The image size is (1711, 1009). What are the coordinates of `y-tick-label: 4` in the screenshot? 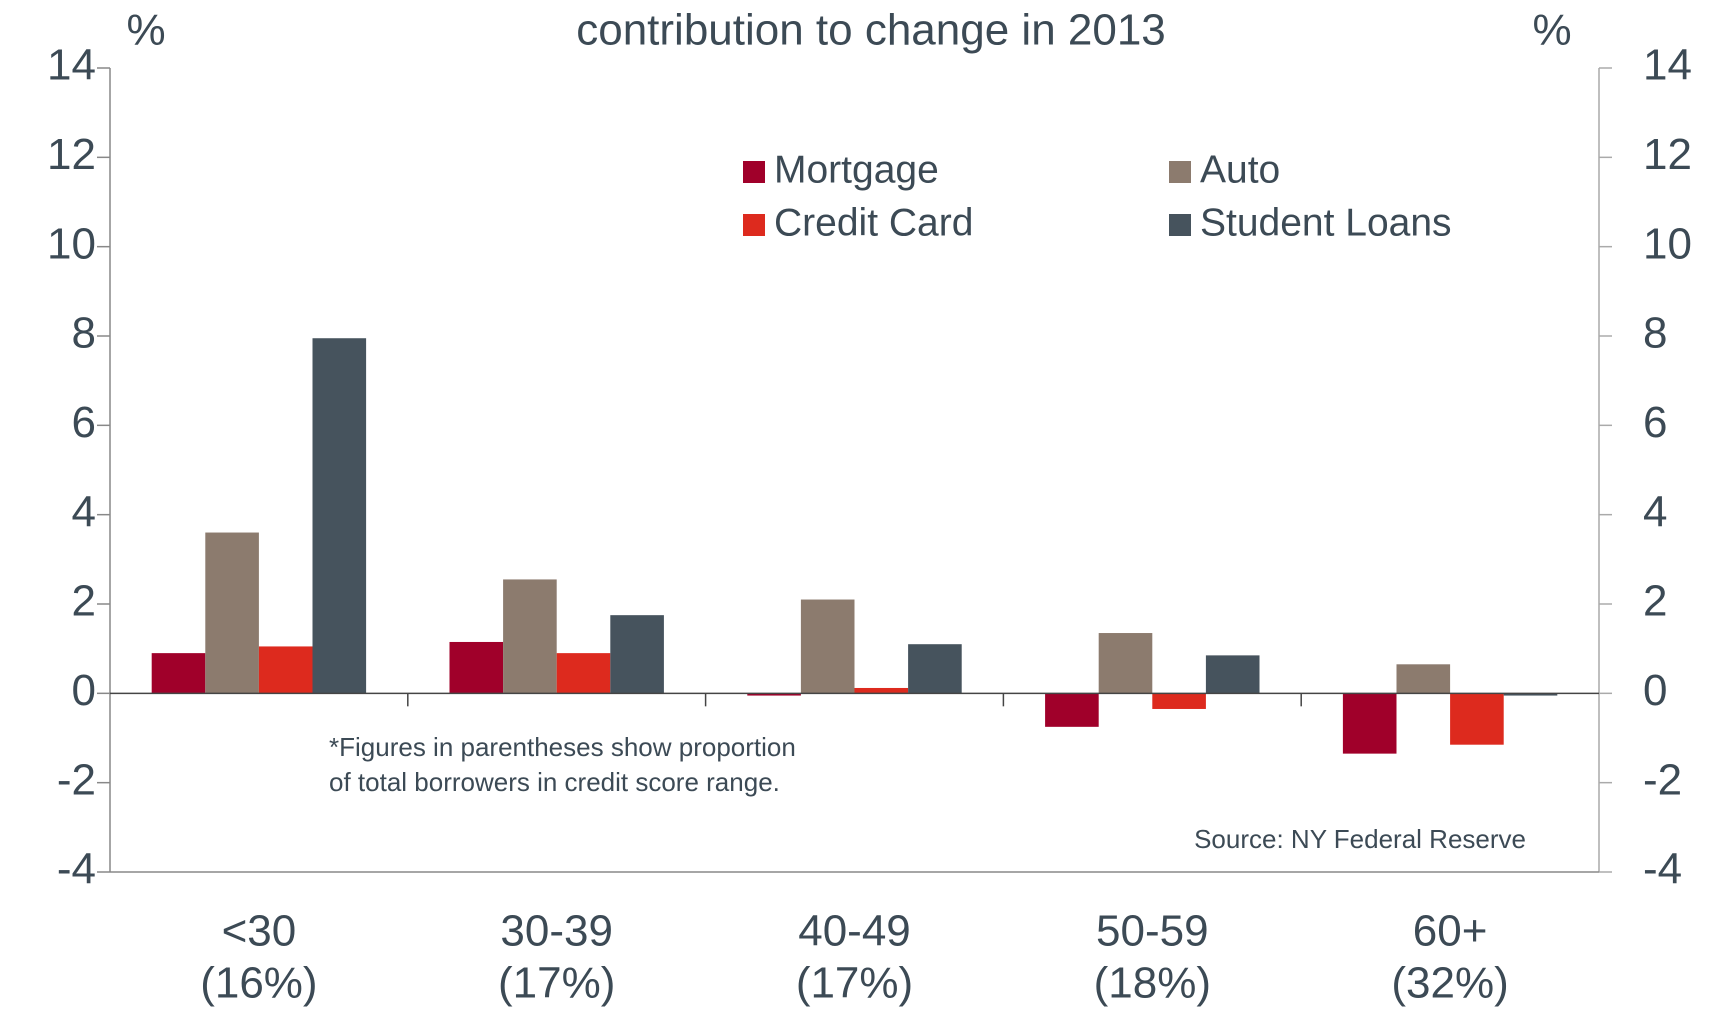 It's located at (84, 511).